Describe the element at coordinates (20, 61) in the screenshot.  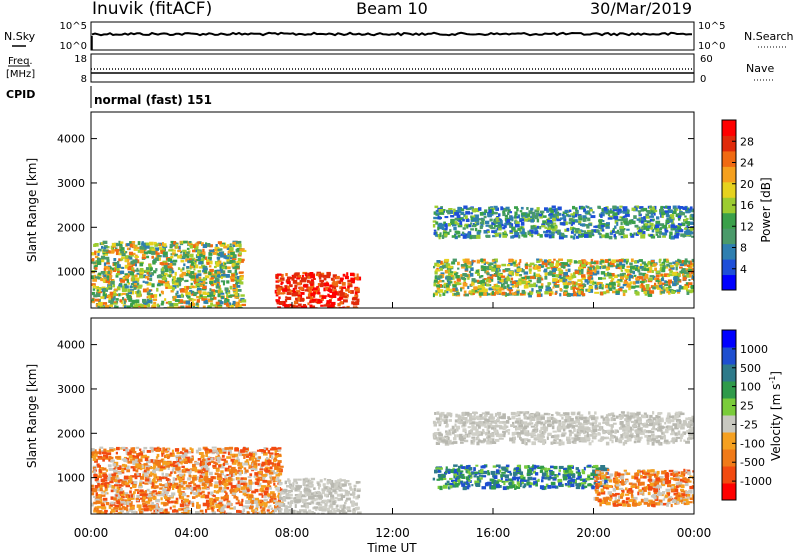
I see `freq-label-1: Freq.` at that location.